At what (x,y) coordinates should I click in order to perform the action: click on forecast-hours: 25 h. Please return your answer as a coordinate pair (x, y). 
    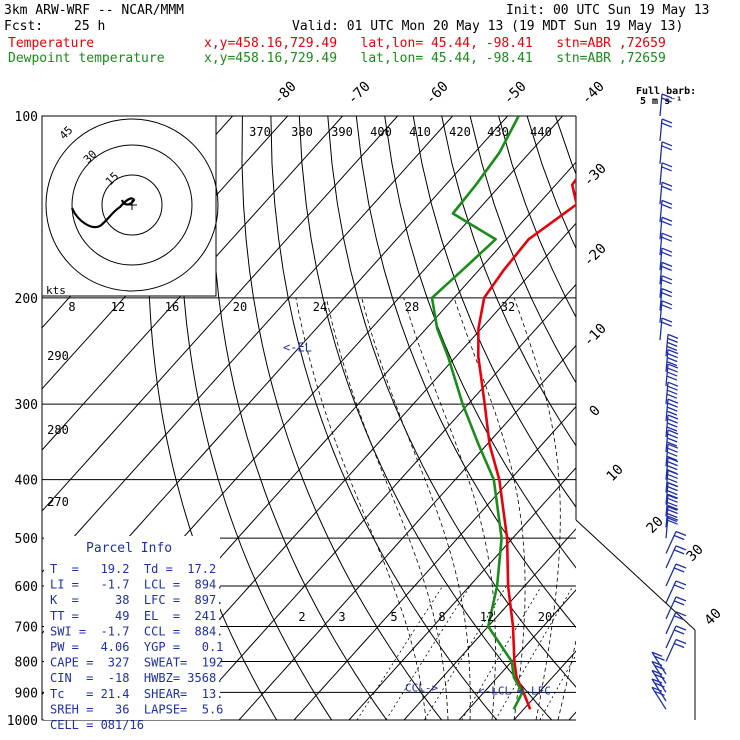
    Looking at the image, I should click on (90, 26).